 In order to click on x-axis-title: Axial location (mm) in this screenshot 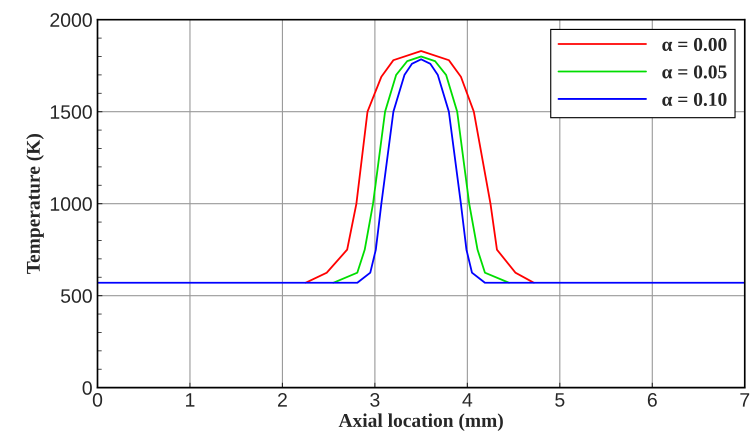, I will do `click(420, 422)`.